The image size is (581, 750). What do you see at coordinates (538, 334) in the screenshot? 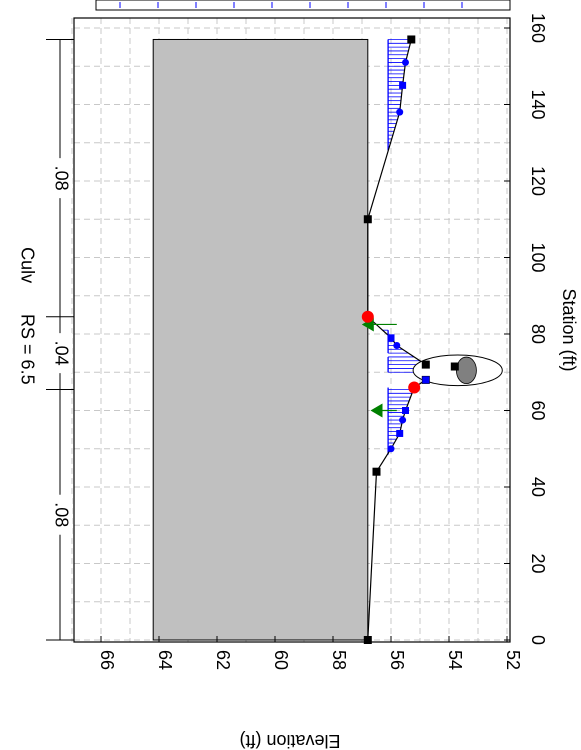
I see `x-tick-label: 80` at bounding box center [538, 334].